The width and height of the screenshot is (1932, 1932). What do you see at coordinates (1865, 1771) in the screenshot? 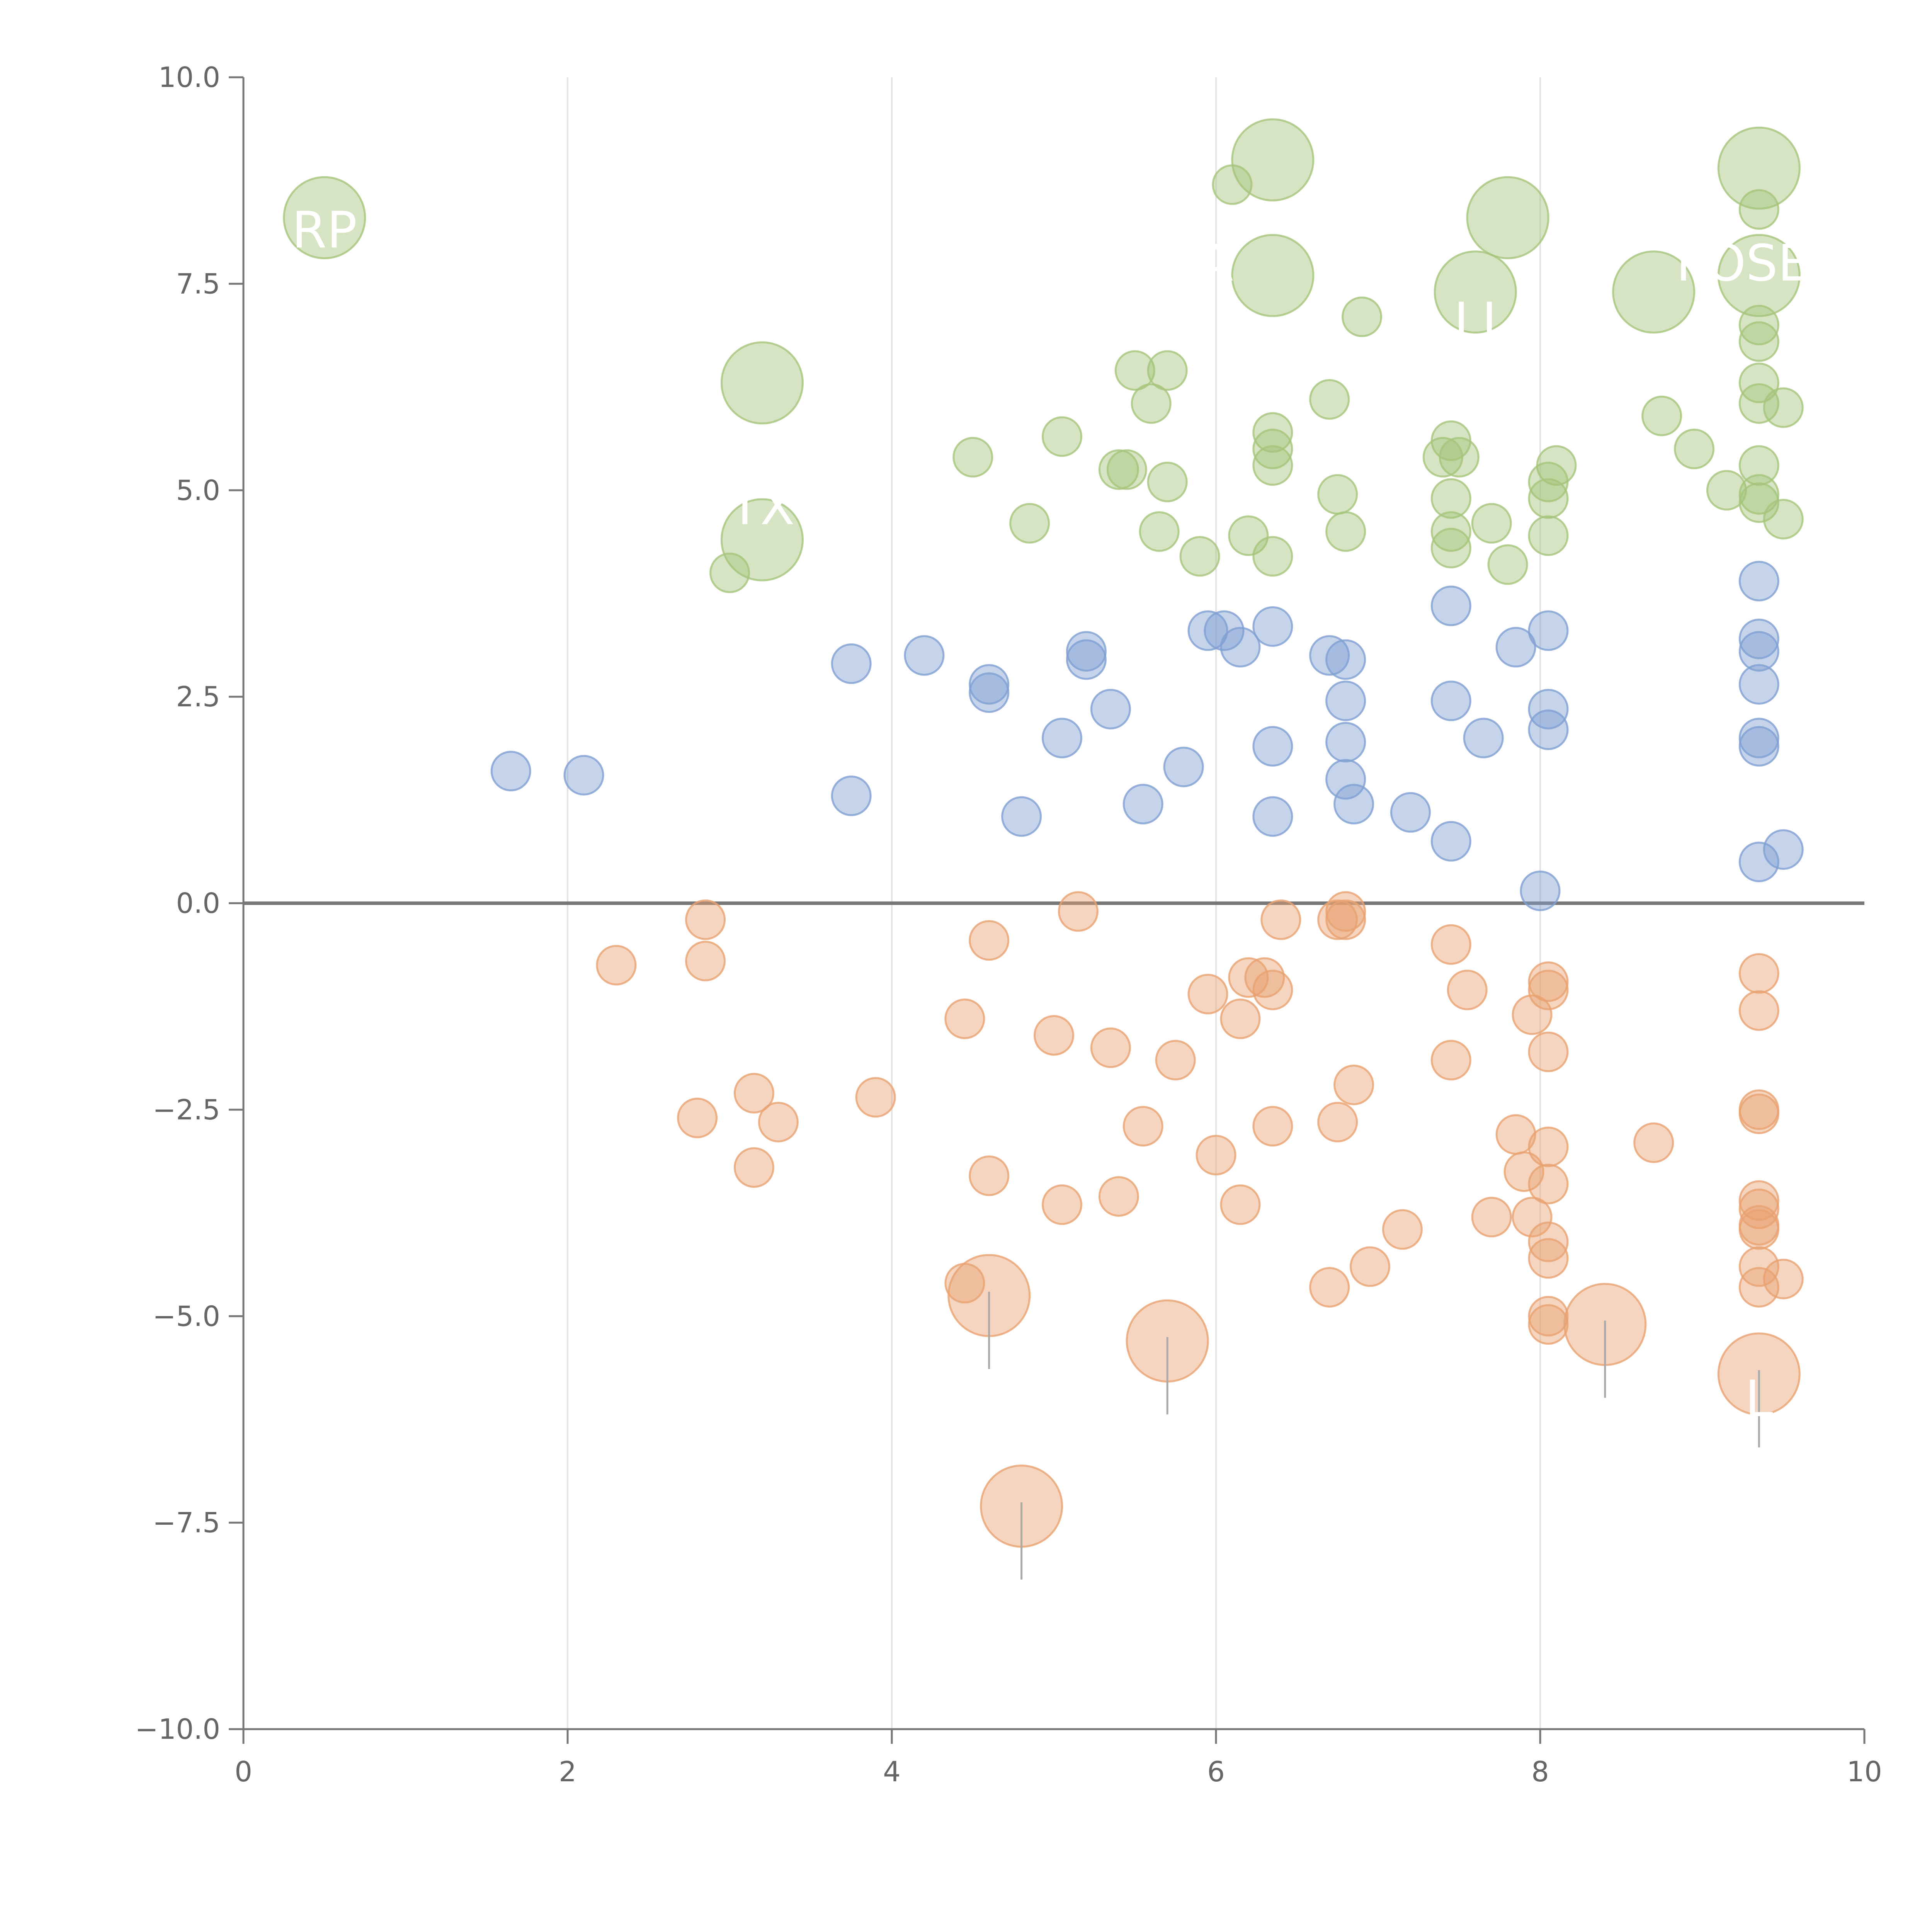
I see `x-tick-label: 10` at bounding box center [1865, 1771].